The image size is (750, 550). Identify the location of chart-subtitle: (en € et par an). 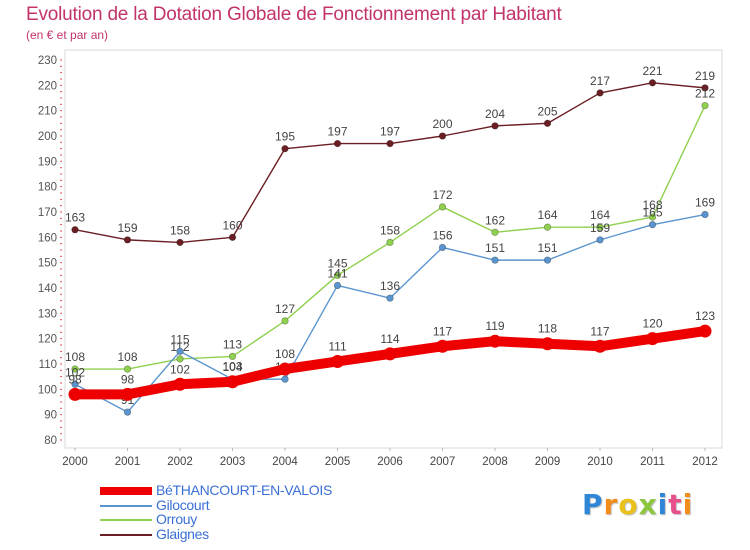
(67, 35).